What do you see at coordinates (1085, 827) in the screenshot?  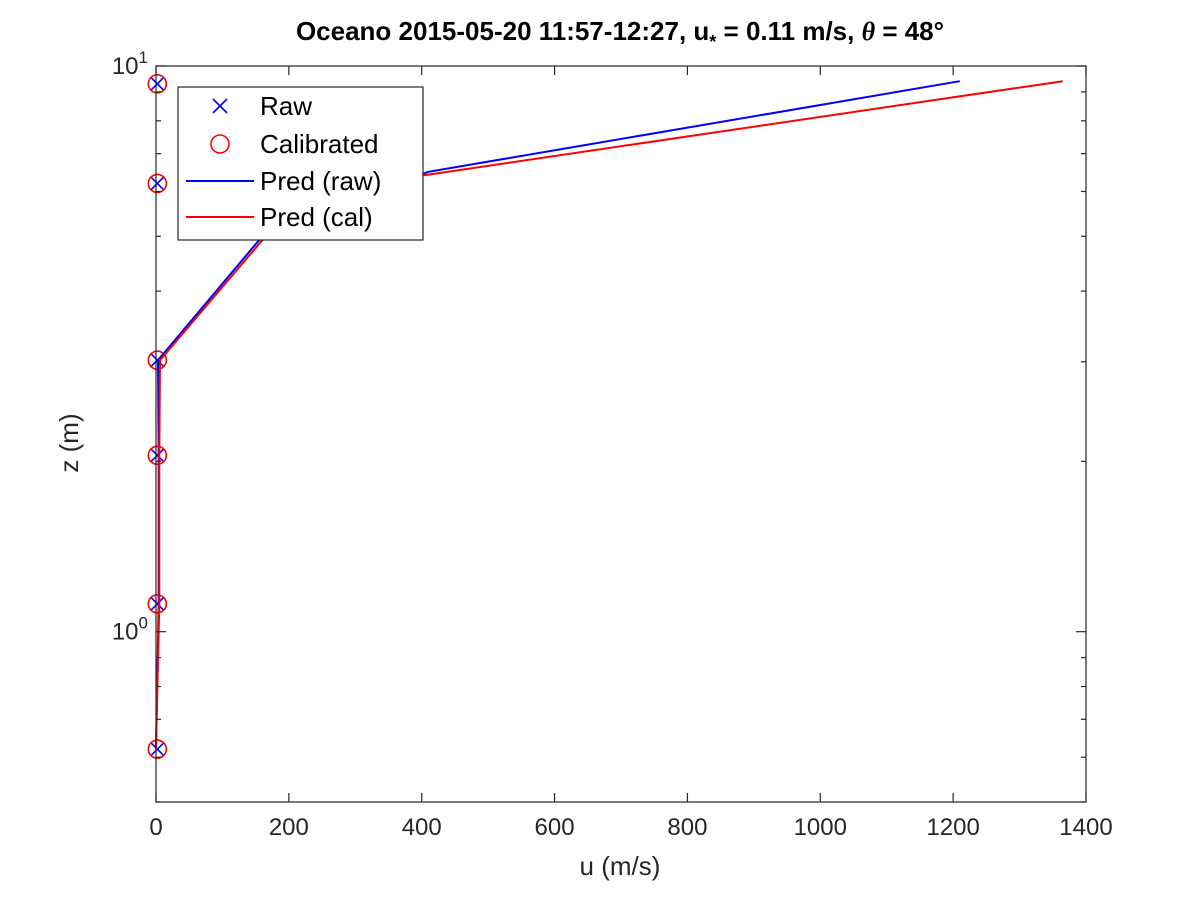 I see `x-tick-label-1400: 1400` at bounding box center [1085, 827].